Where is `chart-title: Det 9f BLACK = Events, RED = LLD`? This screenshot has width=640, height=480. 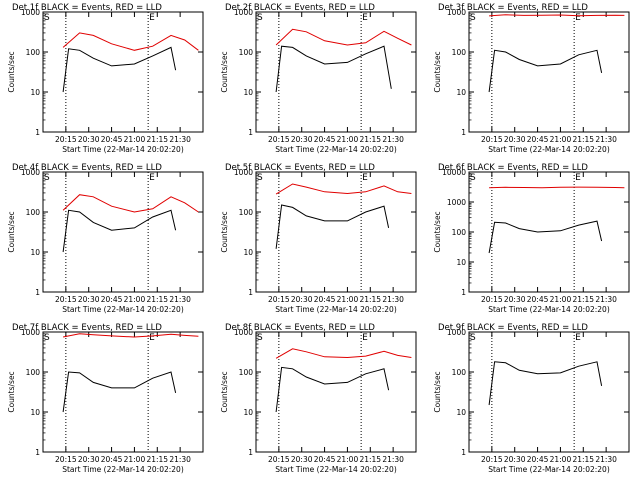 chart-title: Det 9f BLACK = Events, RED = LLD is located at coordinates (513, 328).